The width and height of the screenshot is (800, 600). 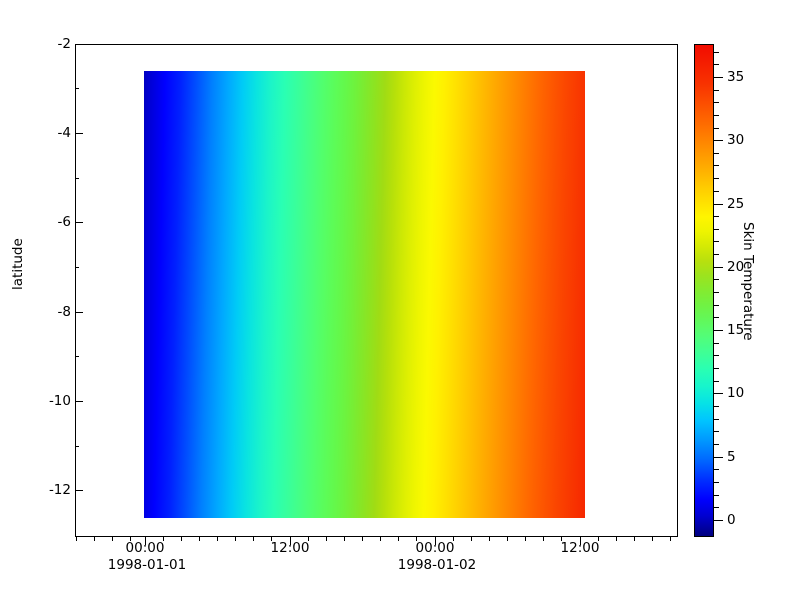 What do you see at coordinates (748, 281) in the screenshot?
I see `colorbar-title: Skin Temperature` at bounding box center [748, 281].